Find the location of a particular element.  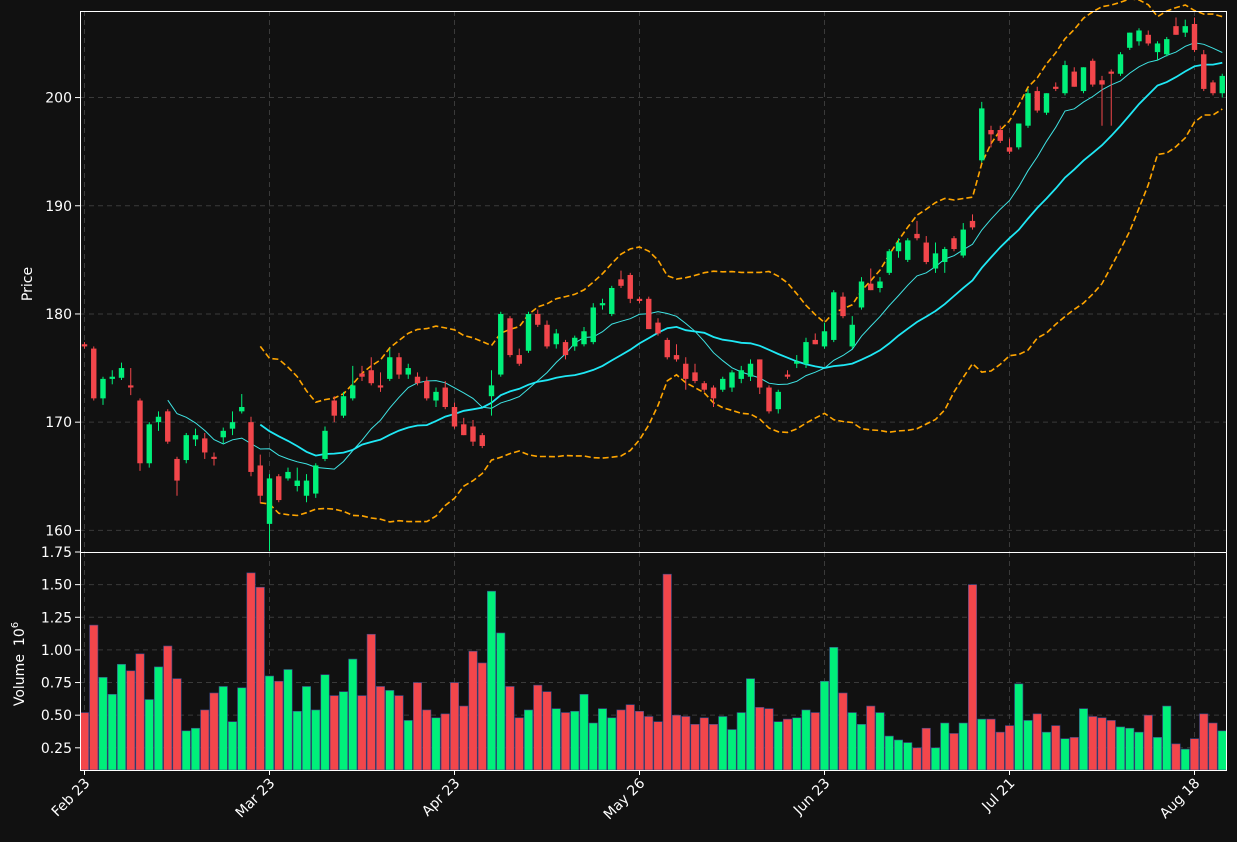

price-tick-label: 160 is located at coordinates (58, 531).